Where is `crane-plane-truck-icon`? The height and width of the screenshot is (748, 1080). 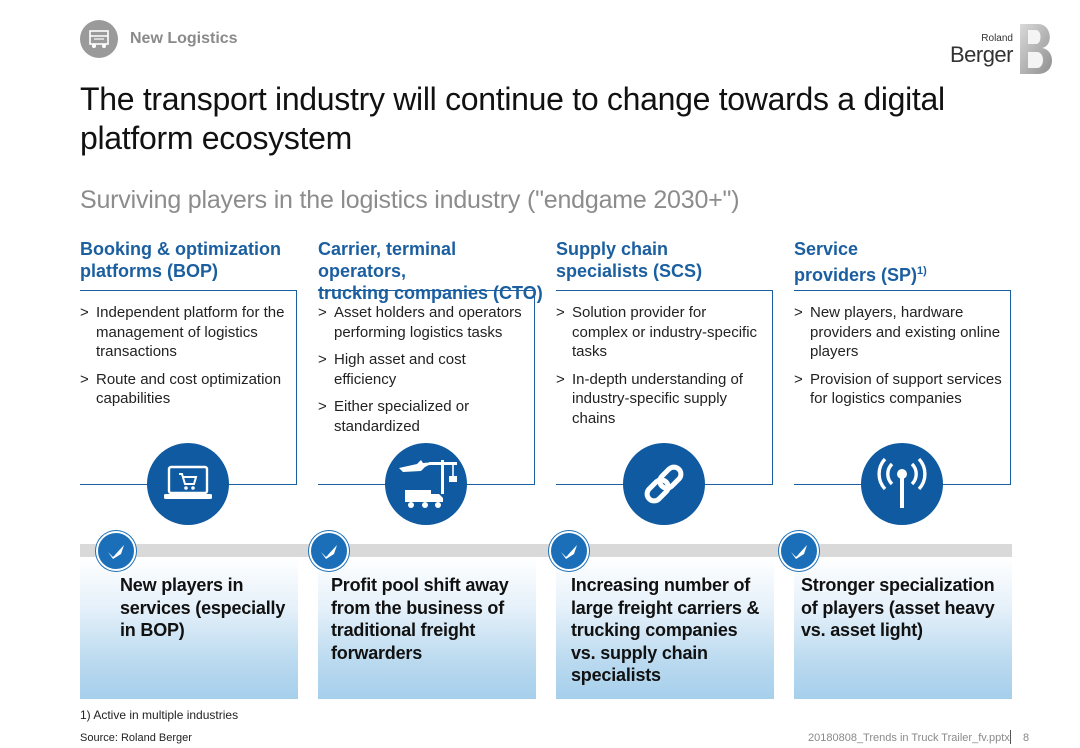 crane-plane-truck-icon is located at coordinates (426, 484).